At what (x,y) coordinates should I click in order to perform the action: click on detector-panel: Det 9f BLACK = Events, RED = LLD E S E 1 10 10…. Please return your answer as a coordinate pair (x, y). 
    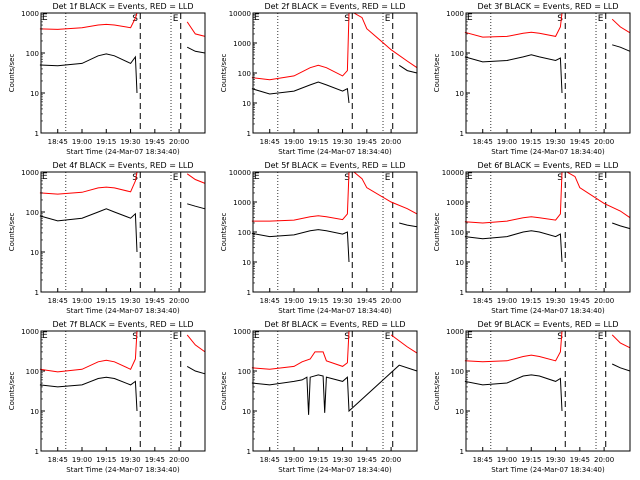
    Looking at the image, I should click on (532, 397).